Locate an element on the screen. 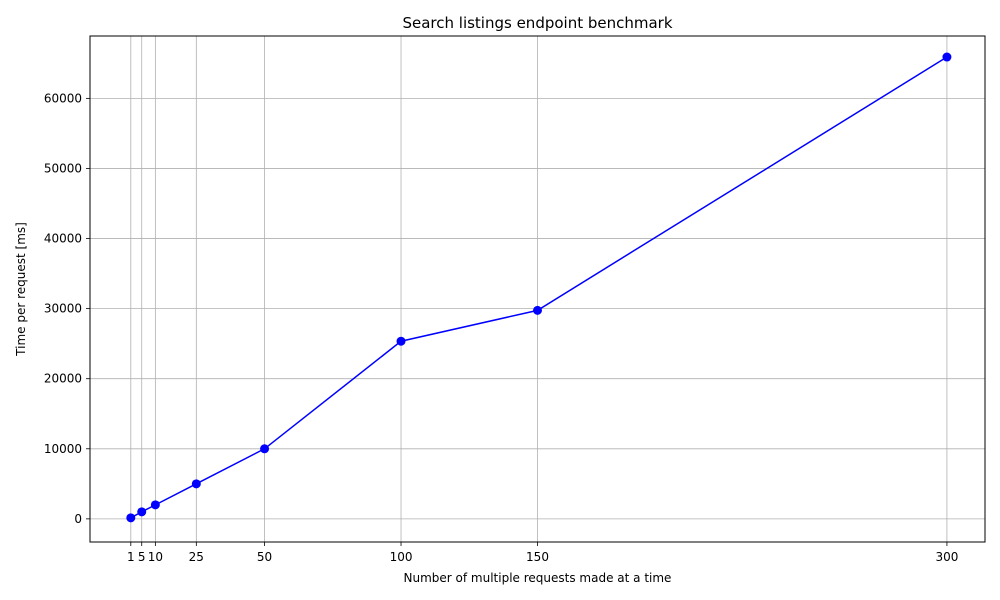 The height and width of the screenshot is (600, 1000). chart-title: Search listings endpoint benchmark is located at coordinates (537, 23).